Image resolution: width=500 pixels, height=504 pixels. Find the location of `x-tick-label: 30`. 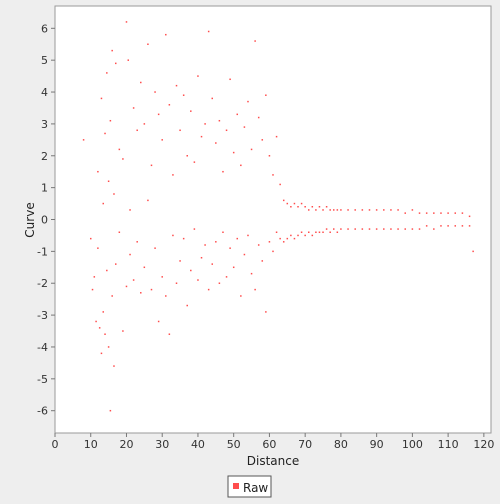

x-tick-label: 30 is located at coordinates (162, 444).